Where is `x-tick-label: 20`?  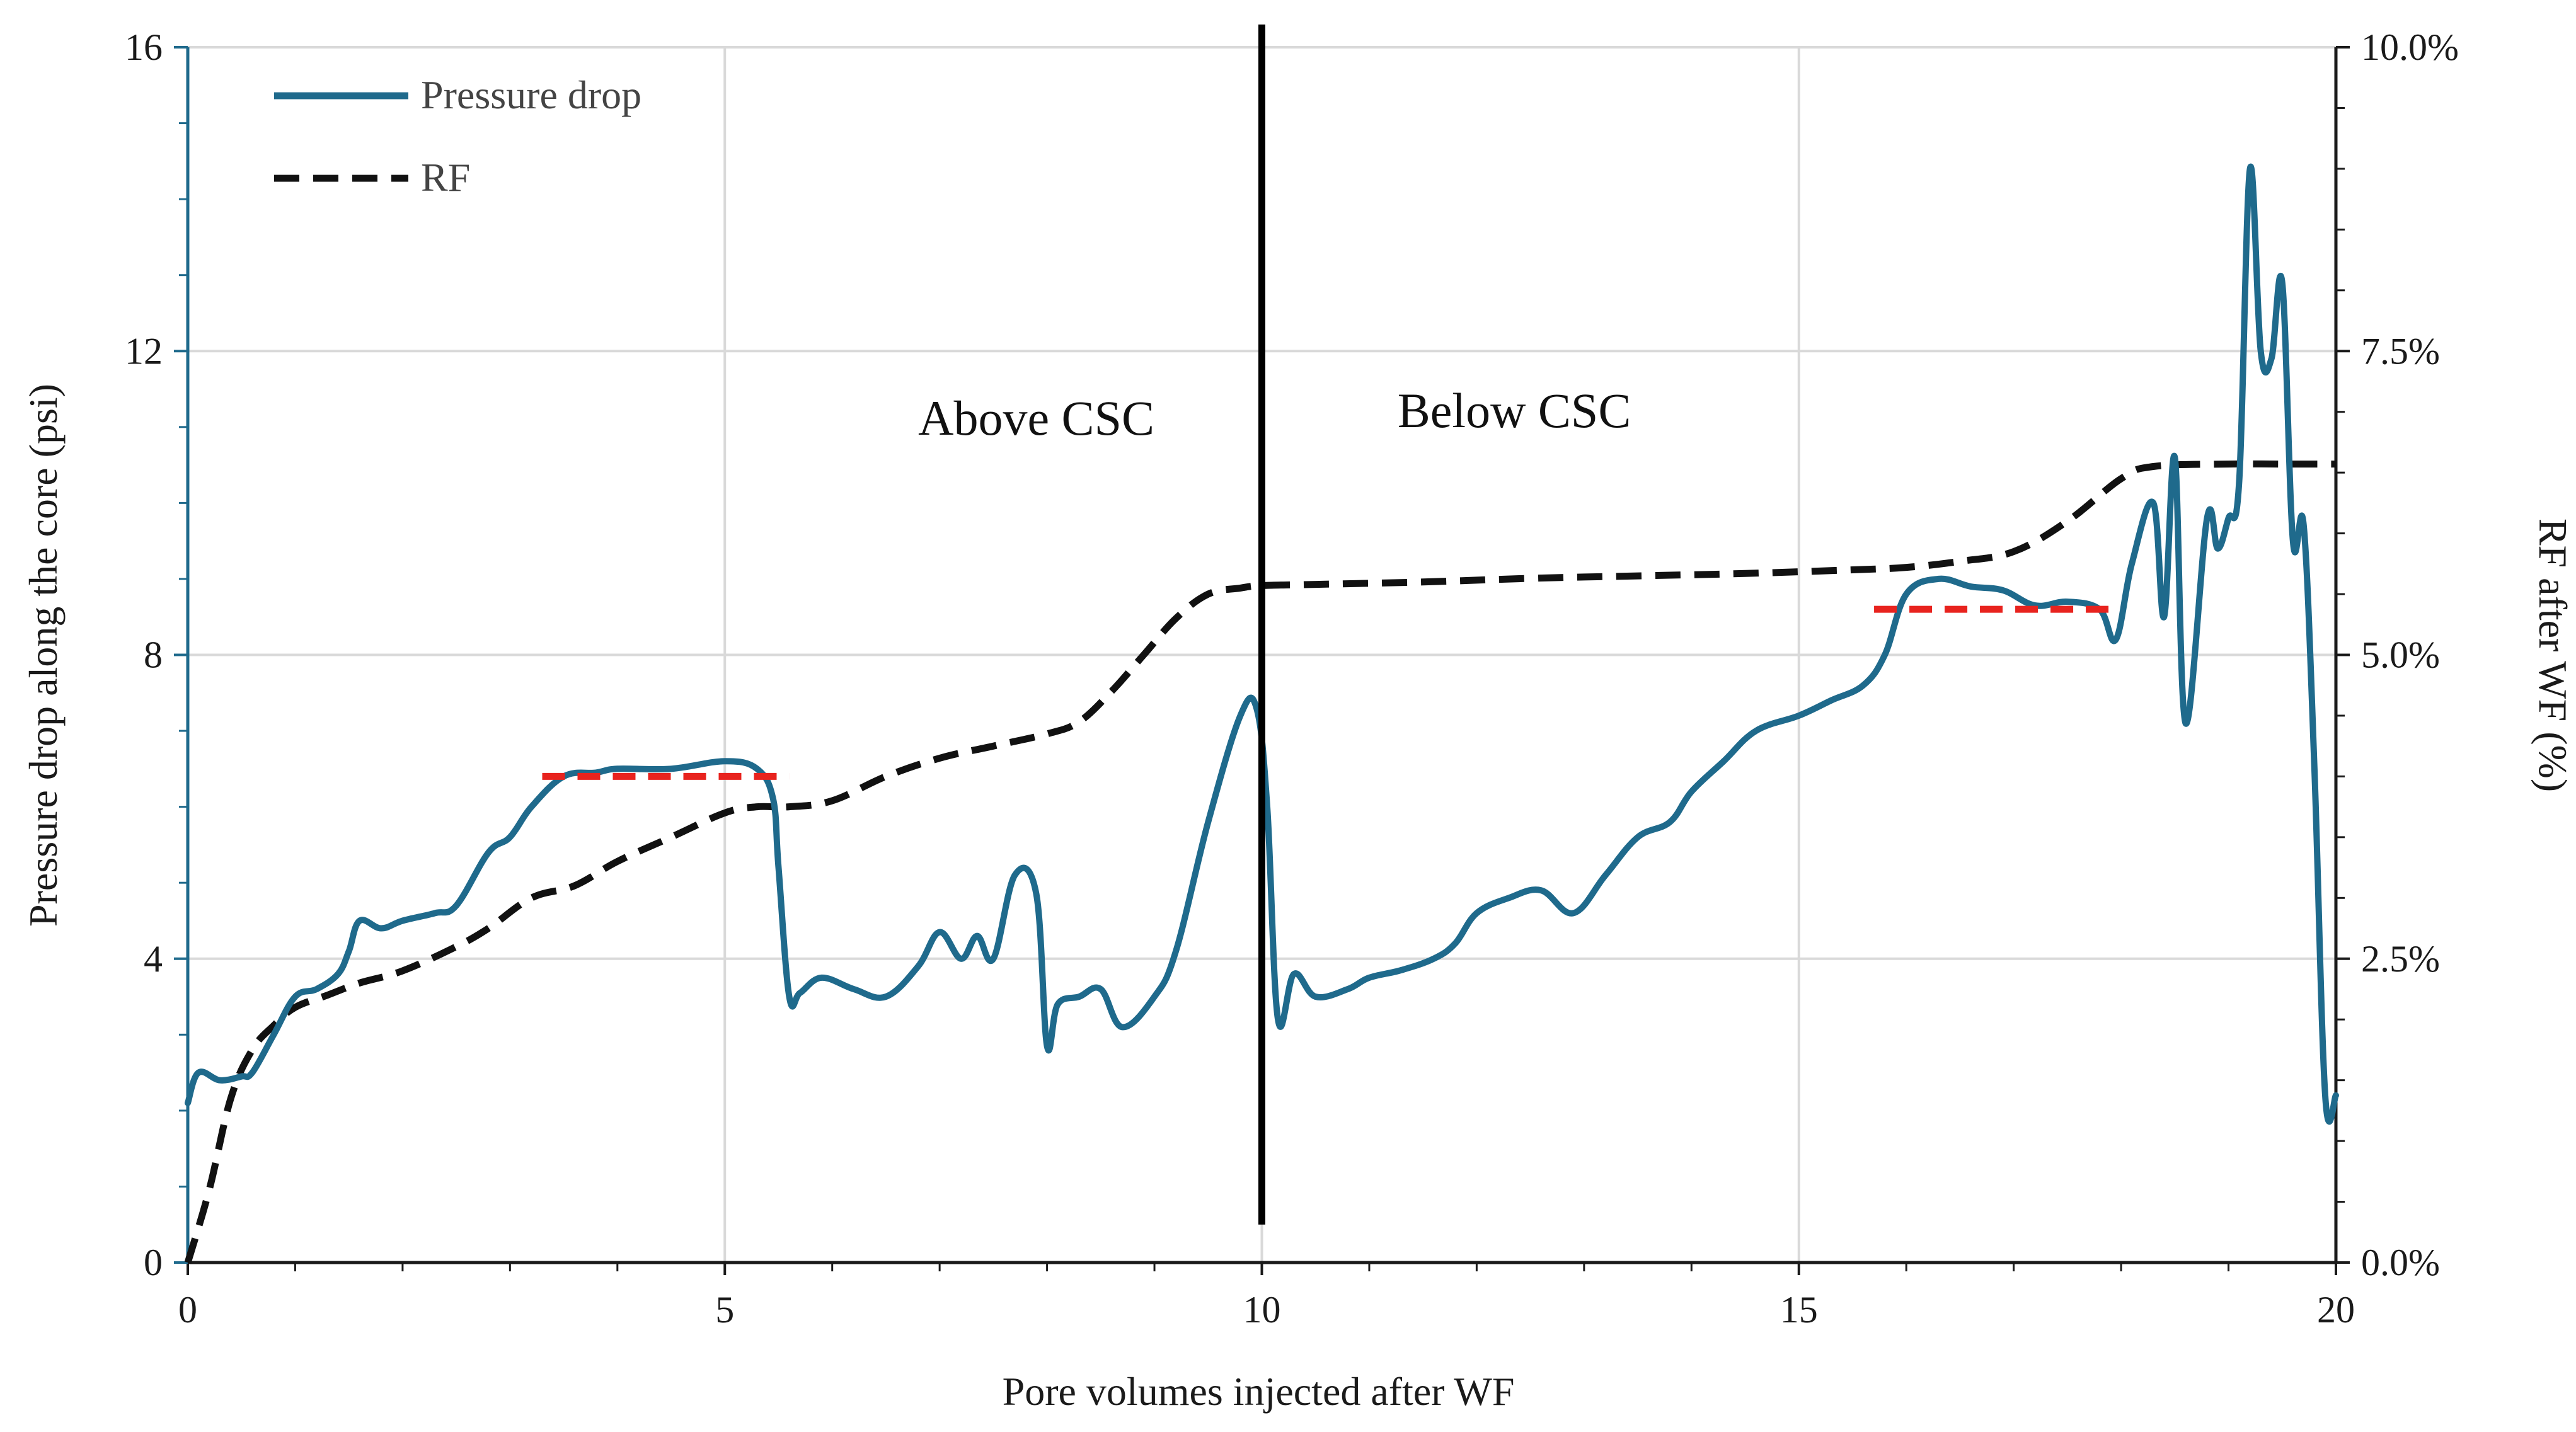
x-tick-label: 20 is located at coordinates (2336, 1310).